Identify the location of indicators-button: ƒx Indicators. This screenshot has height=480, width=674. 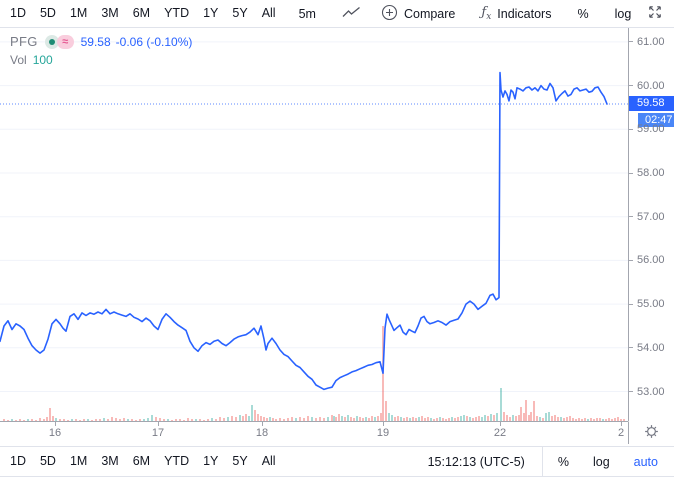
(516, 13).